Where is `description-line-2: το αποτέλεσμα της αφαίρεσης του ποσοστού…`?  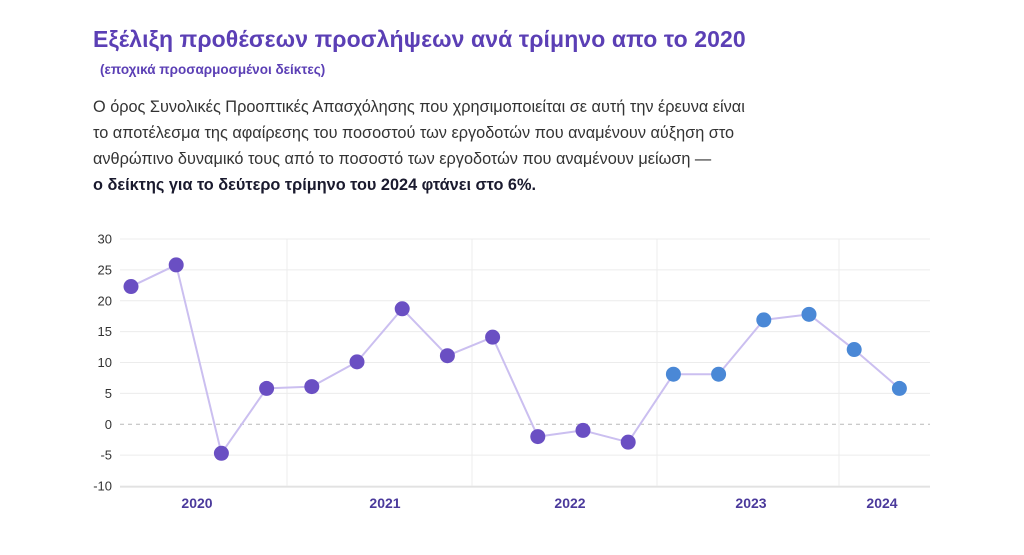 description-line-2: το αποτέλεσμα της αφαίρεσης του ποσοστού… is located at coordinates (414, 133).